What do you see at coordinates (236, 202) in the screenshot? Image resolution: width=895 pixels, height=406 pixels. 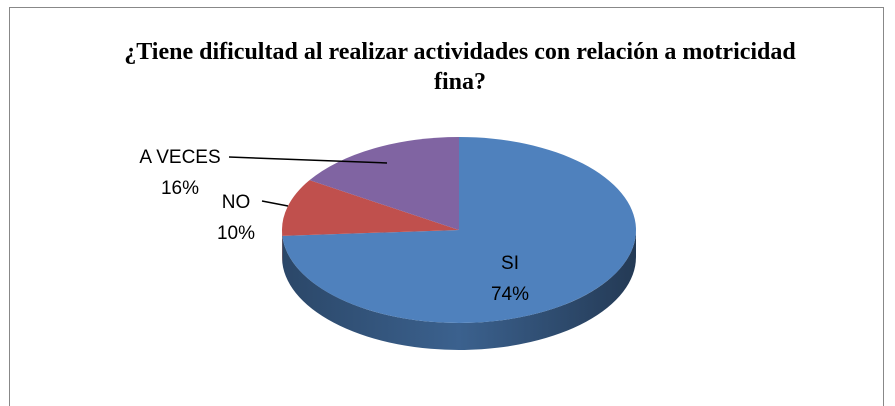 I see `slice-label: NO` at bounding box center [236, 202].